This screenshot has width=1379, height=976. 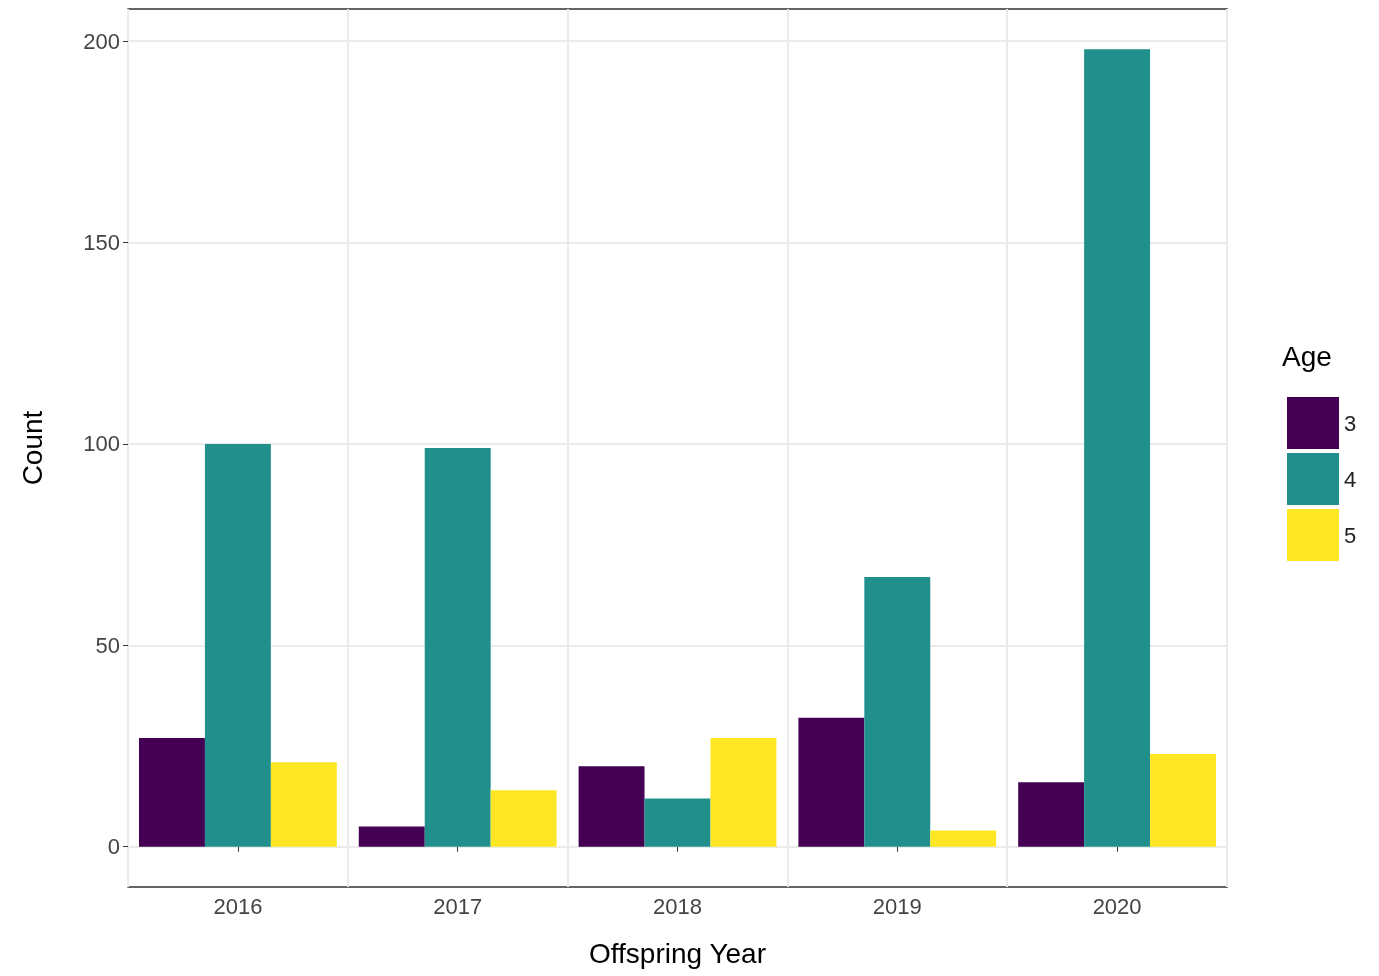 What do you see at coordinates (897, 906) in the screenshot?
I see `x-tick-label: 2019` at bounding box center [897, 906].